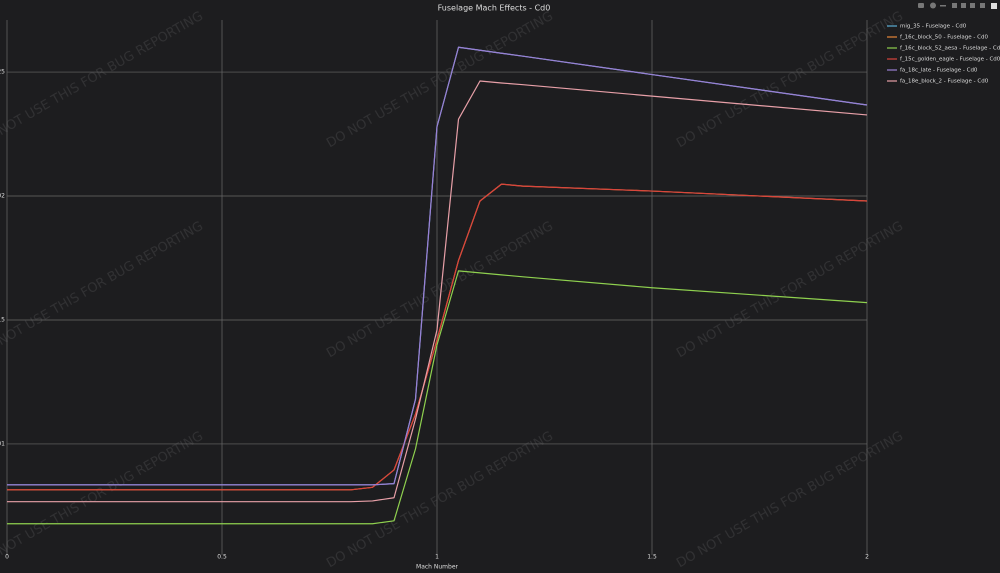  I want to click on legend-label: f_16c_block_50 - Fuselage - Cd0, so click(944, 38).